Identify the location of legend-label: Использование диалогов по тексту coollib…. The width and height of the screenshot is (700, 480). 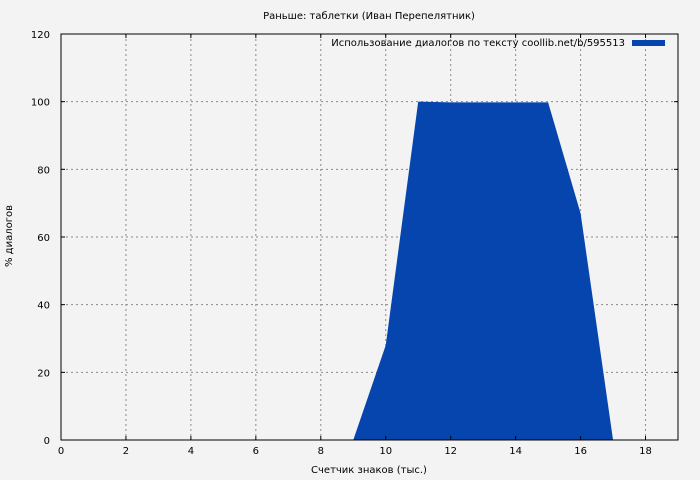
(478, 43).